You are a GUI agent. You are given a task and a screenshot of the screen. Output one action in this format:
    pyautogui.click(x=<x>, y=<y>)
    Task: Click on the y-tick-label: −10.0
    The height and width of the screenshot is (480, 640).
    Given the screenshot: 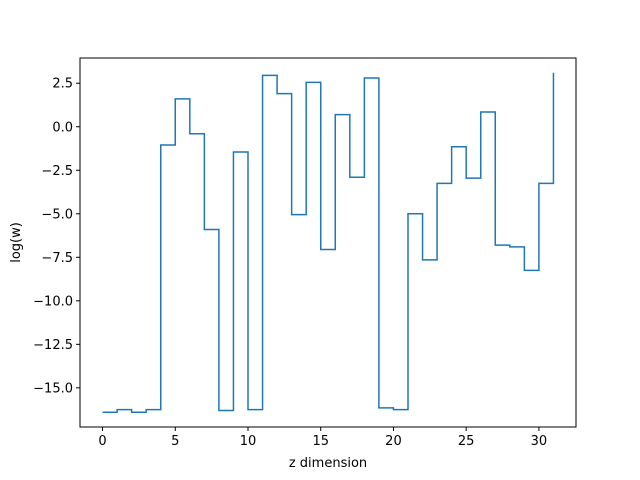 What is the action you would take?
    pyautogui.click(x=53, y=301)
    